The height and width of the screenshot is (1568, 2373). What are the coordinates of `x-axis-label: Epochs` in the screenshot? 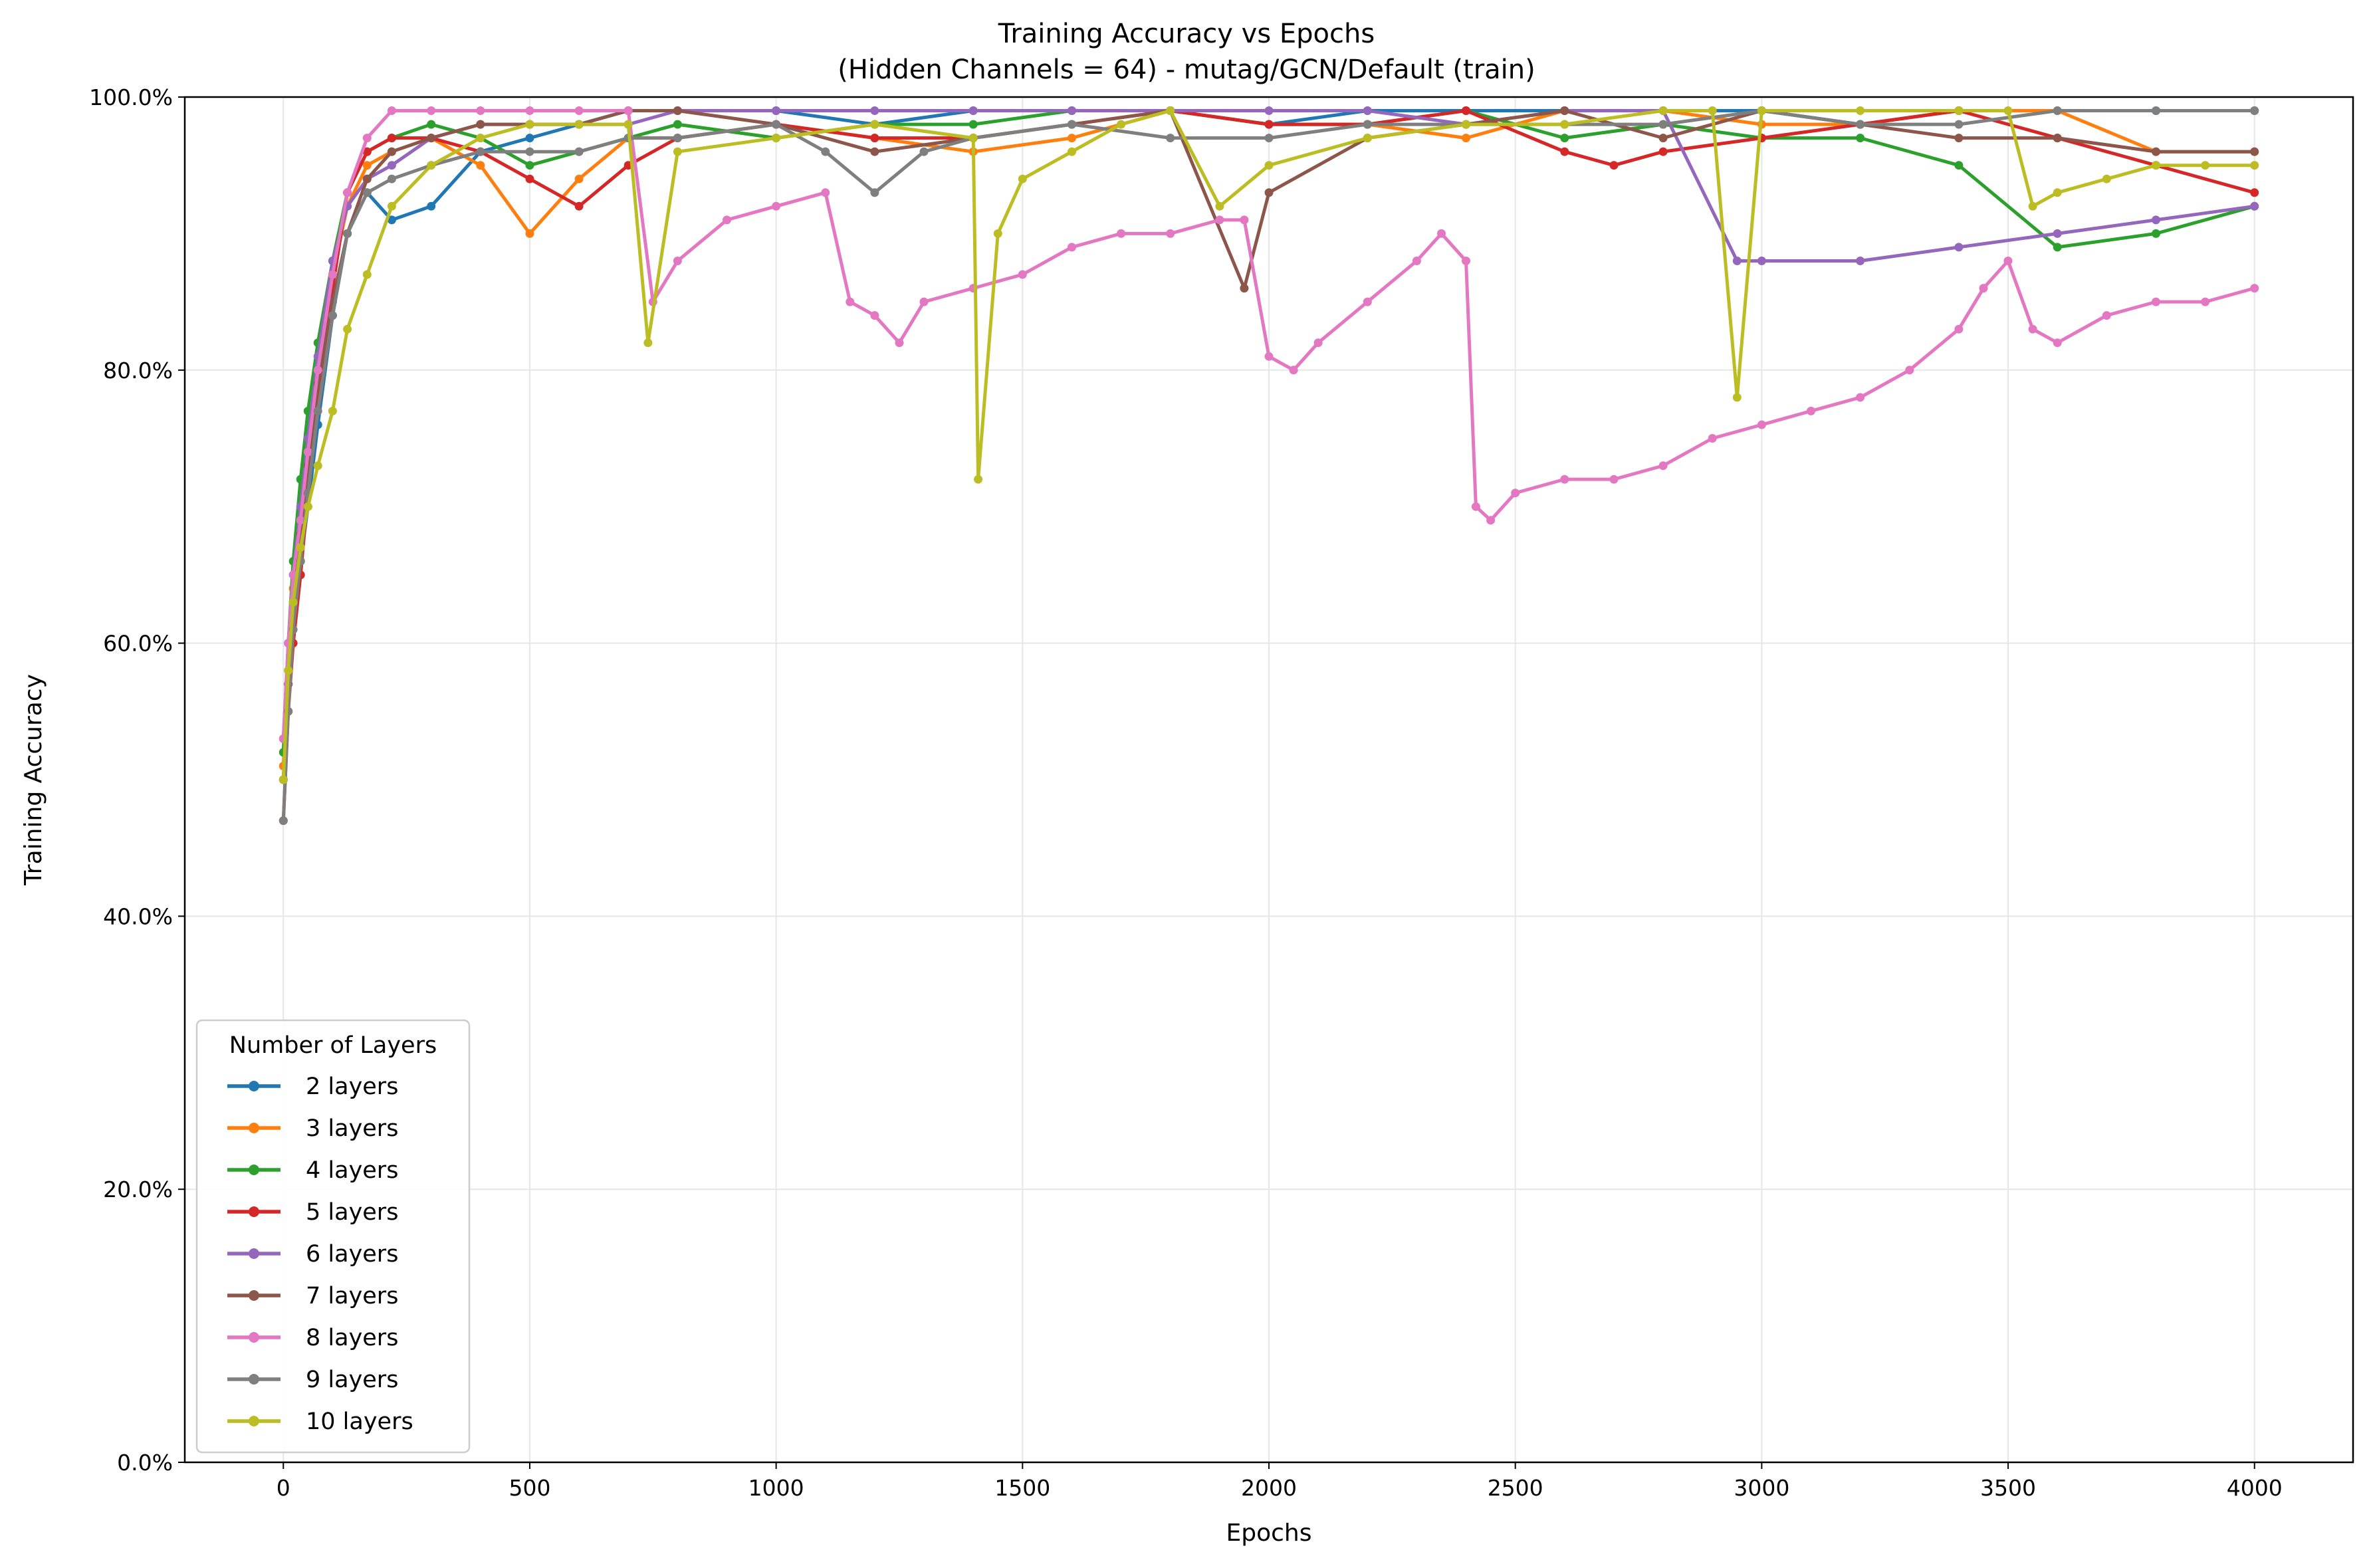 It's located at (1269, 1533).